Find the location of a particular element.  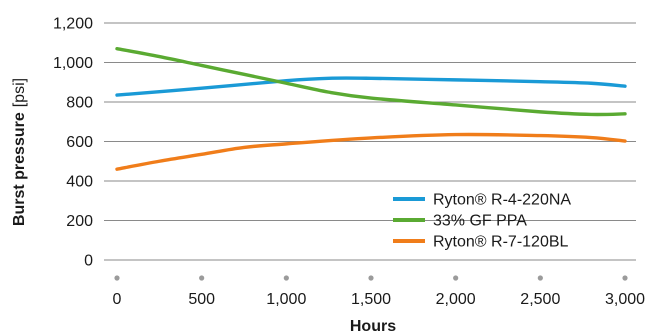

x-tick-label: 1,000 is located at coordinates (286, 299).